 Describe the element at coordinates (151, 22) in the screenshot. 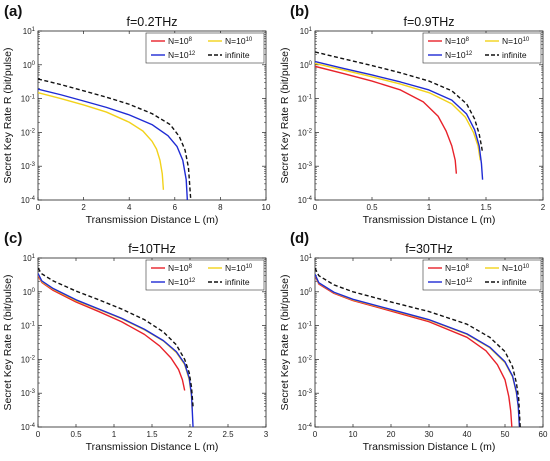

I see `chart-title: f=0.2THz` at that location.